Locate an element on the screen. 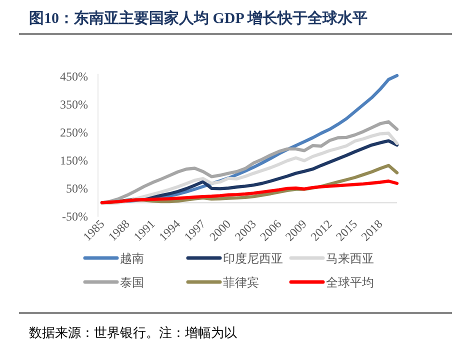 Image resolution: width=458 pixels, height=347 pixels. legend-label: 全球平均 is located at coordinates (350, 283).